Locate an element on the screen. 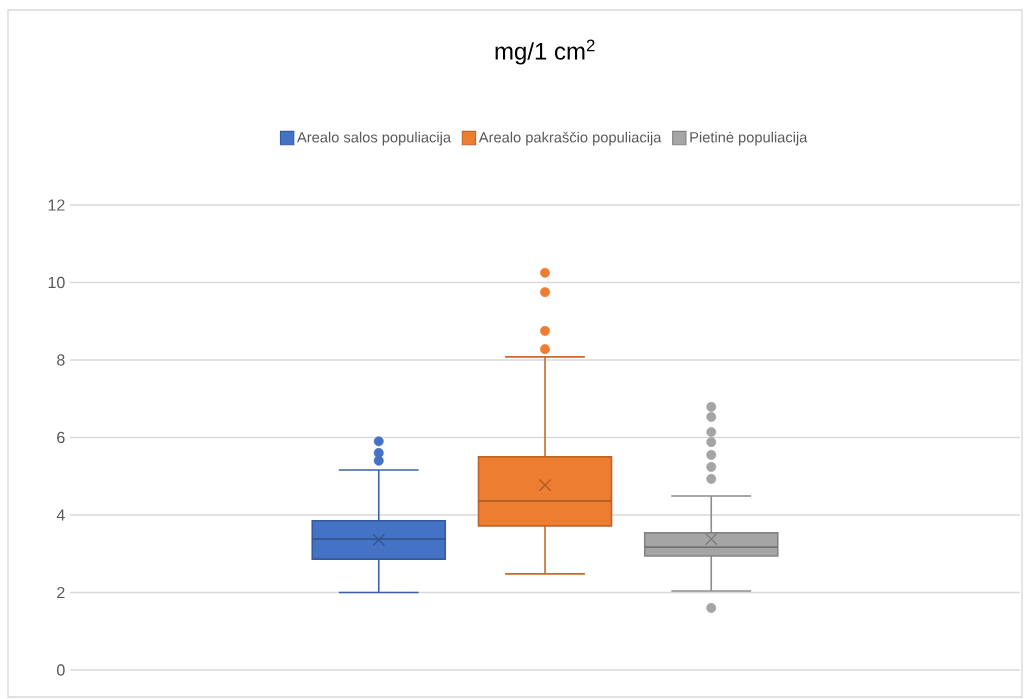  y-tick-label: 4 is located at coordinates (60, 515).